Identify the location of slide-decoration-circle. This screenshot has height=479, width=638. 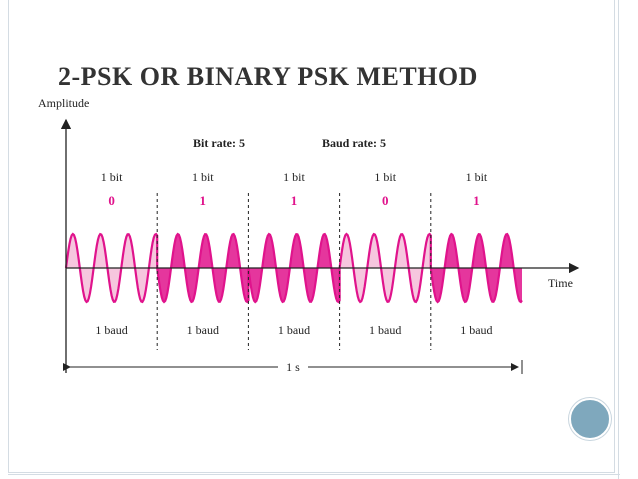
(590, 419).